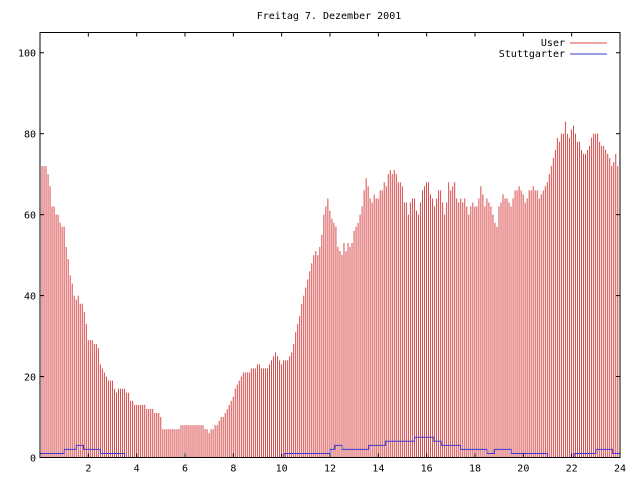 The image size is (640, 480). I want to click on legend: User Stuttgarter, so click(553, 49).